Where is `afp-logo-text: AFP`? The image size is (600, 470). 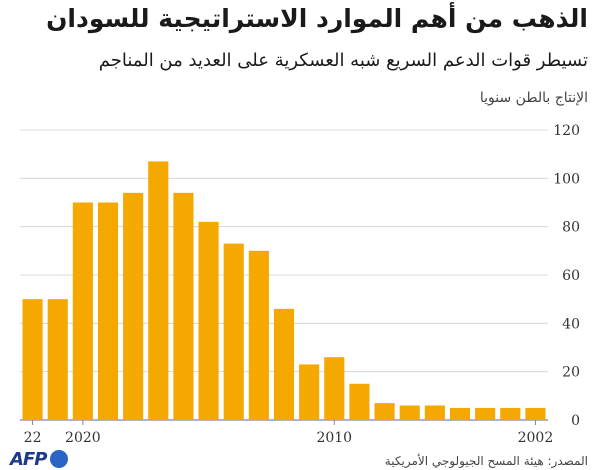
afp-logo-text: AFP is located at coordinates (28, 459).